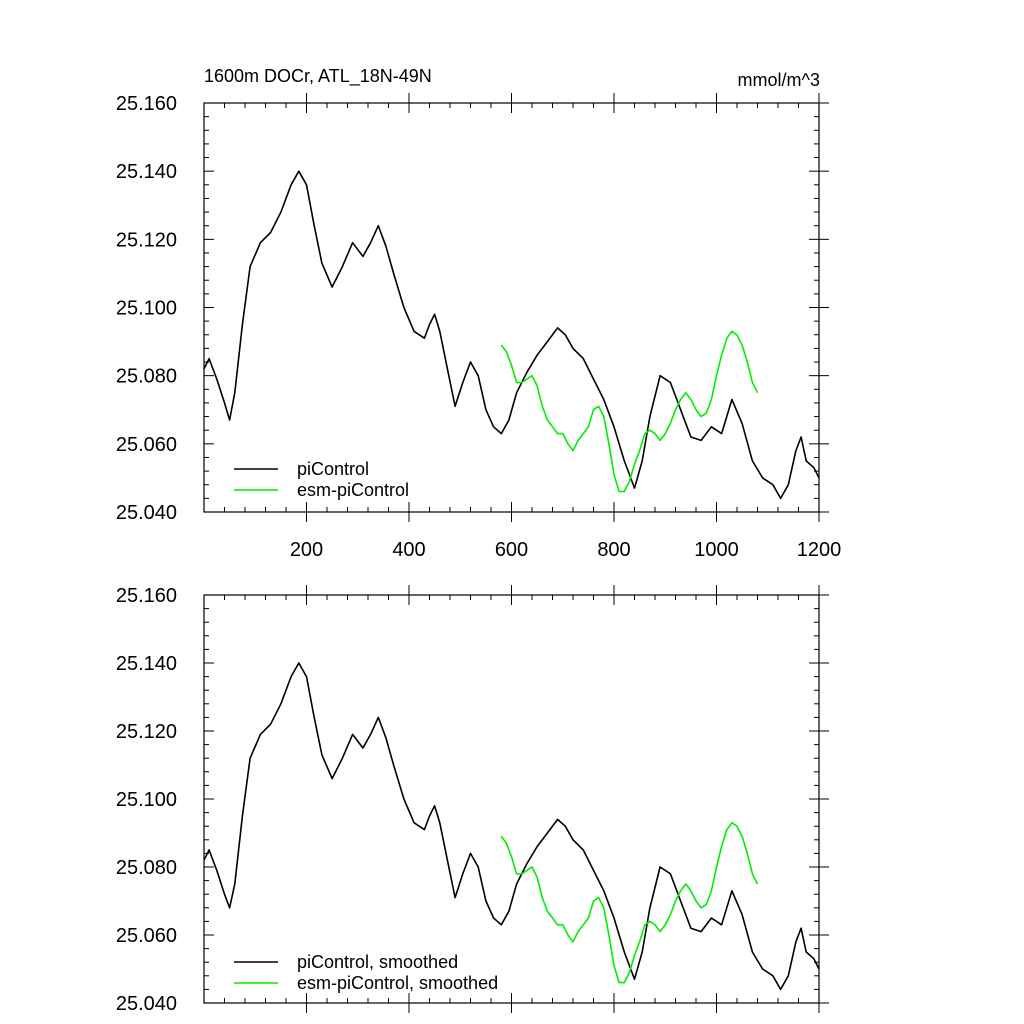 The width and height of the screenshot is (1024, 1024). Describe the element at coordinates (146, 664) in the screenshot. I see `bottom-y-tick-label: 25.140` at that location.